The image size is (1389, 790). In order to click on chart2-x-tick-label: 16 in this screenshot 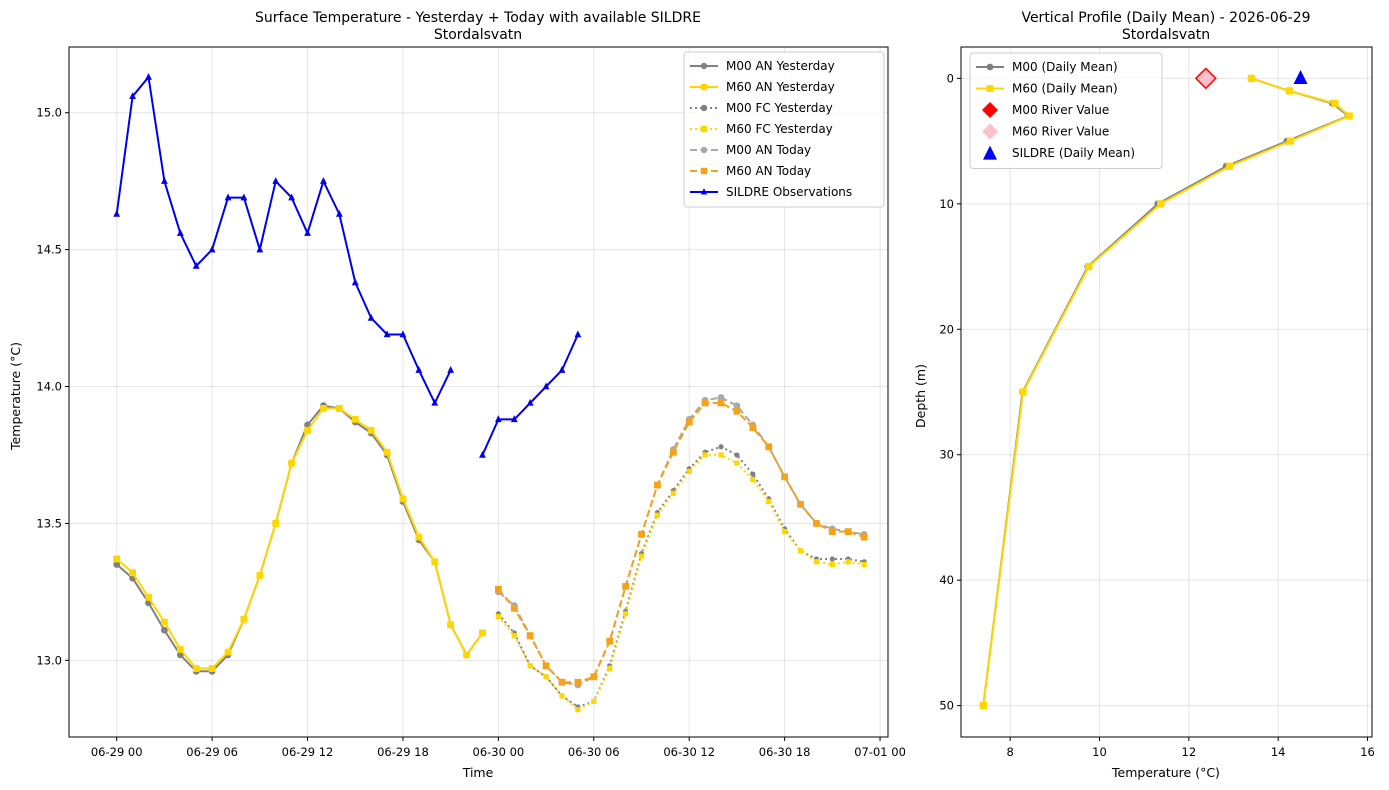, I will do `click(1367, 752)`.